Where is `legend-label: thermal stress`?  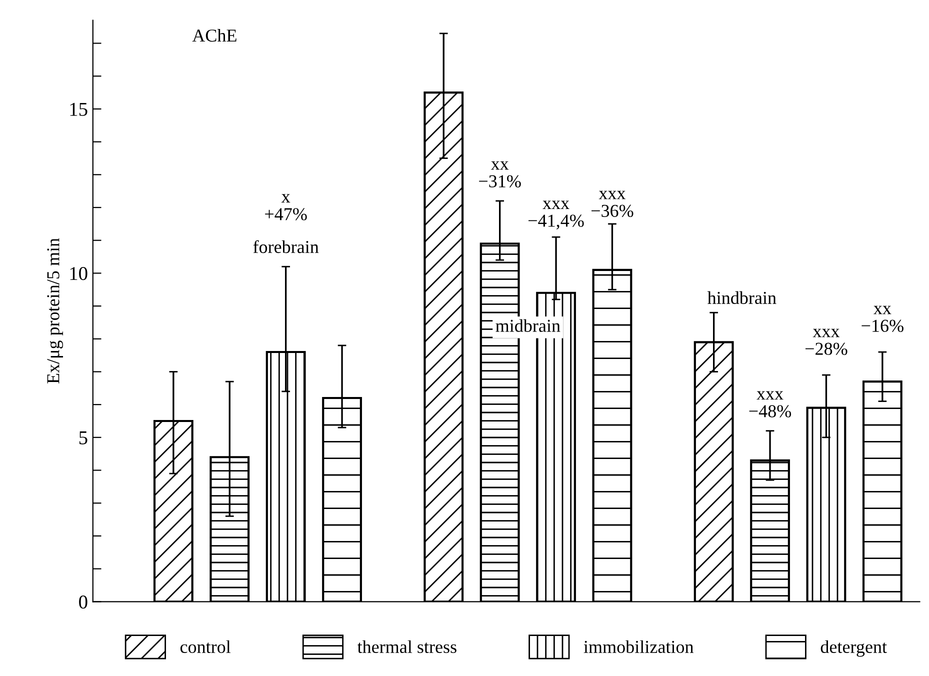
legend-label: thermal stress is located at coordinates (406, 647).